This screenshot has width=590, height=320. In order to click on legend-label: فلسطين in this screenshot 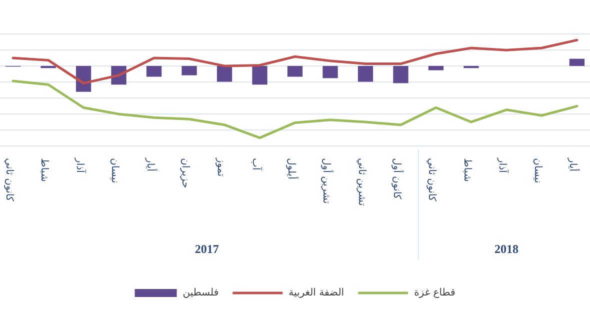, I will do `click(200, 293)`.